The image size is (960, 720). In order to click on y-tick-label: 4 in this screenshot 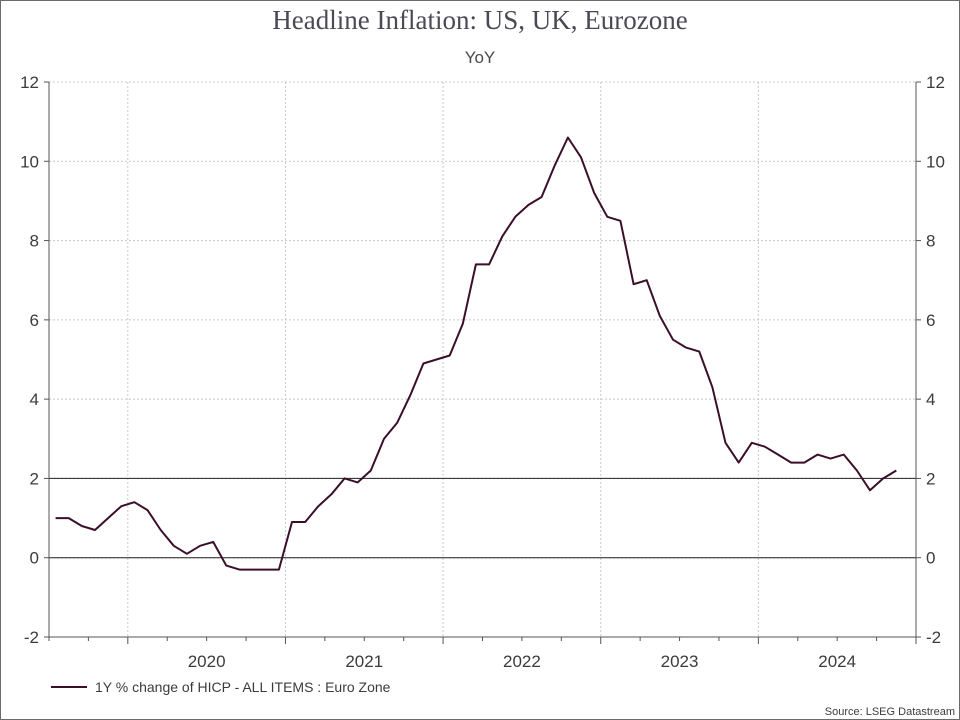, I will do `click(34, 399)`.